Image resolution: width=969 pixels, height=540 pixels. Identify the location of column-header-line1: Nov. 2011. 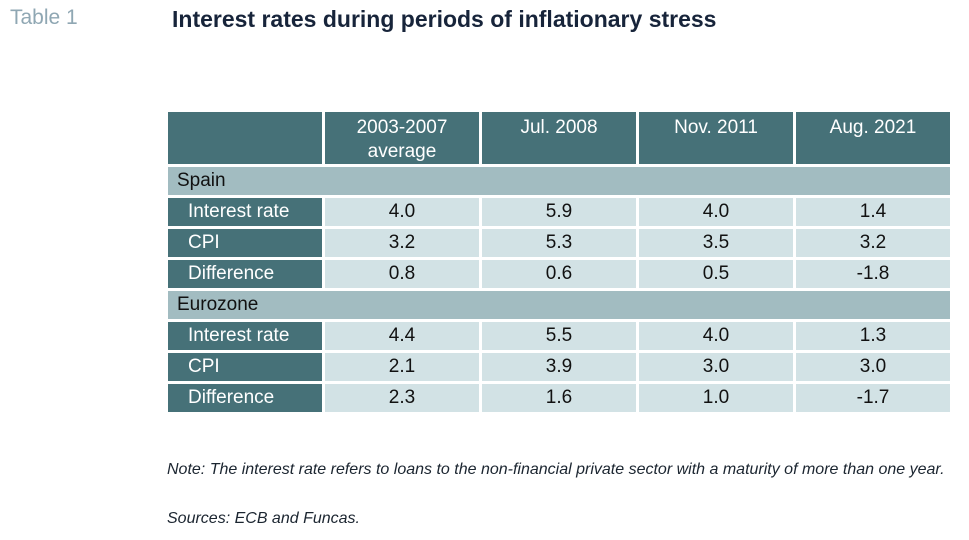
(716, 127).